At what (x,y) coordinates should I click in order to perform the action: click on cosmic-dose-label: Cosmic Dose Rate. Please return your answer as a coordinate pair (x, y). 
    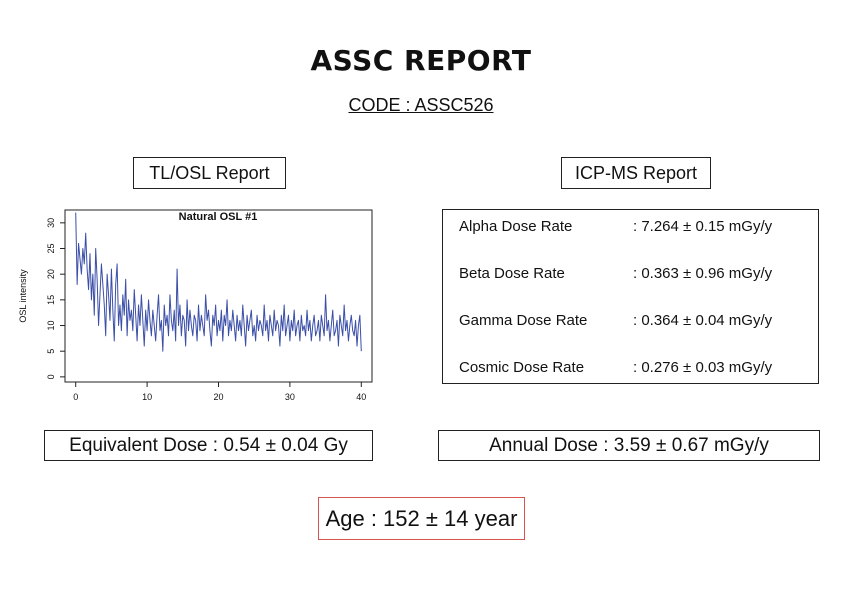
    Looking at the image, I should click on (522, 367).